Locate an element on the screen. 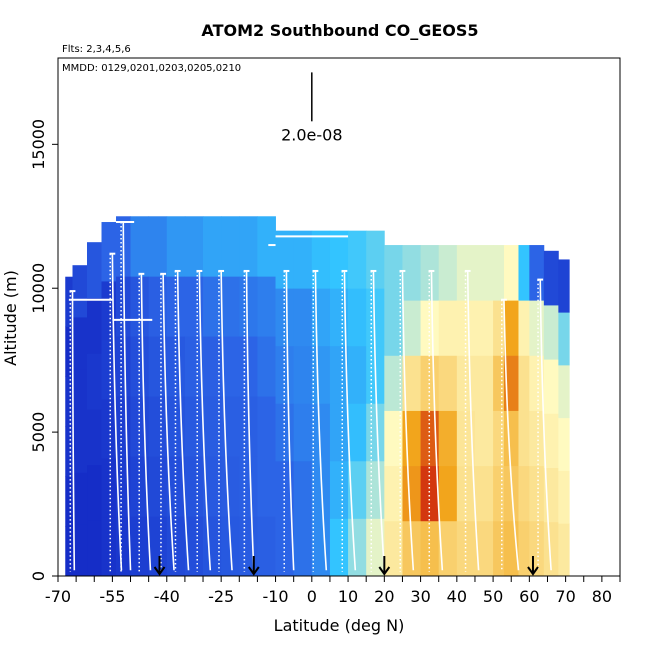 The height and width of the screenshot is (650, 650). scale-label: 2.0e-08 is located at coordinates (311, 134).